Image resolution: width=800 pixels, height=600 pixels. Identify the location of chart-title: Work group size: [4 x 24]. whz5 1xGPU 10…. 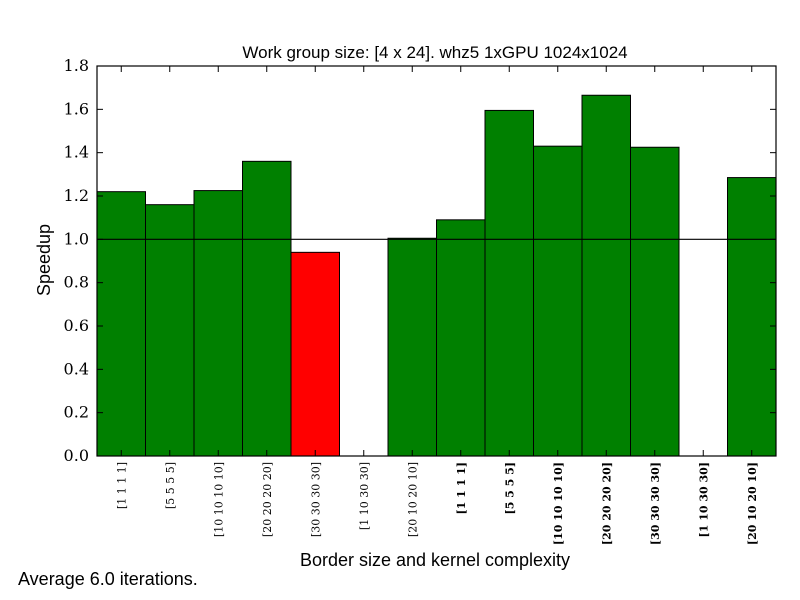
(434, 52).